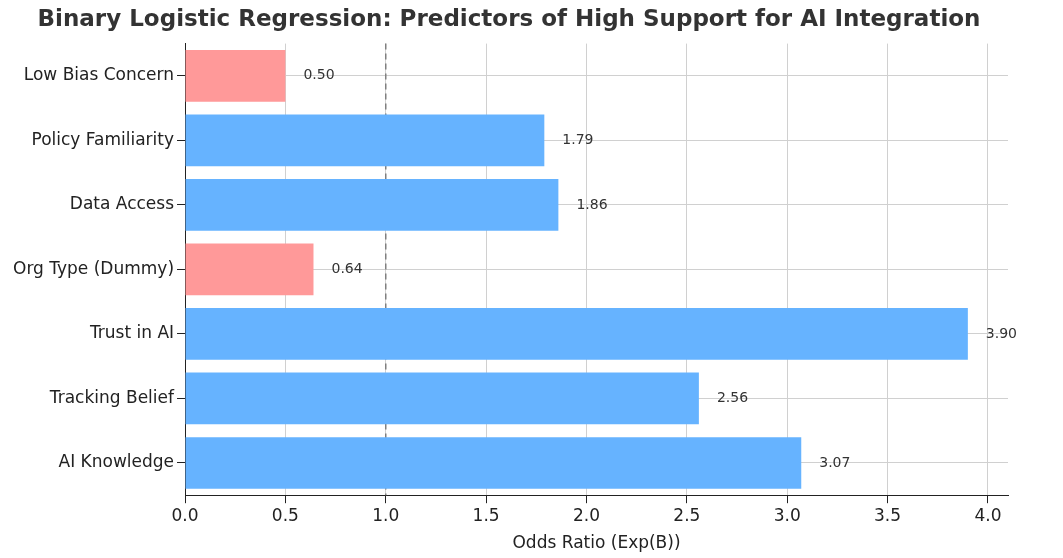 Image resolution: width=1063 pixels, height=558 pixels. I want to click on x-tick-label: 2.5, so click(687, 514).